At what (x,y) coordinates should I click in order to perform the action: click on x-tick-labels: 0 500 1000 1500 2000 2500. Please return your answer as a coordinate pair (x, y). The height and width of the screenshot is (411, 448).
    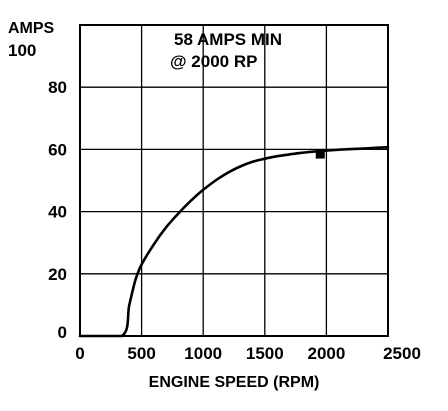
    Looking at the image, I should click on (248, 353).